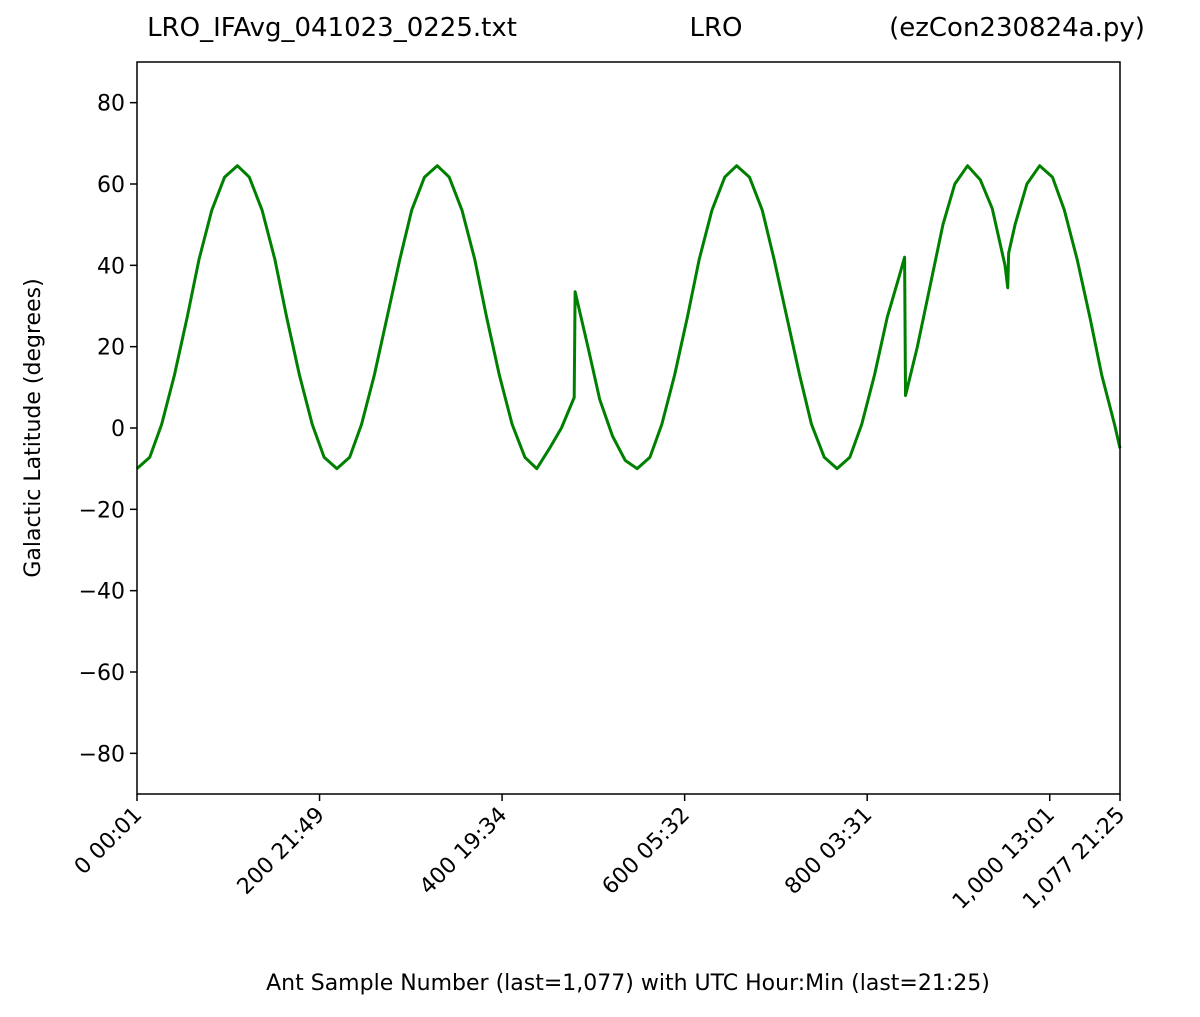 The width and height of the screenshot is (1200, 1017). I want to click on y-tick-label: 20, so click(111, 348).